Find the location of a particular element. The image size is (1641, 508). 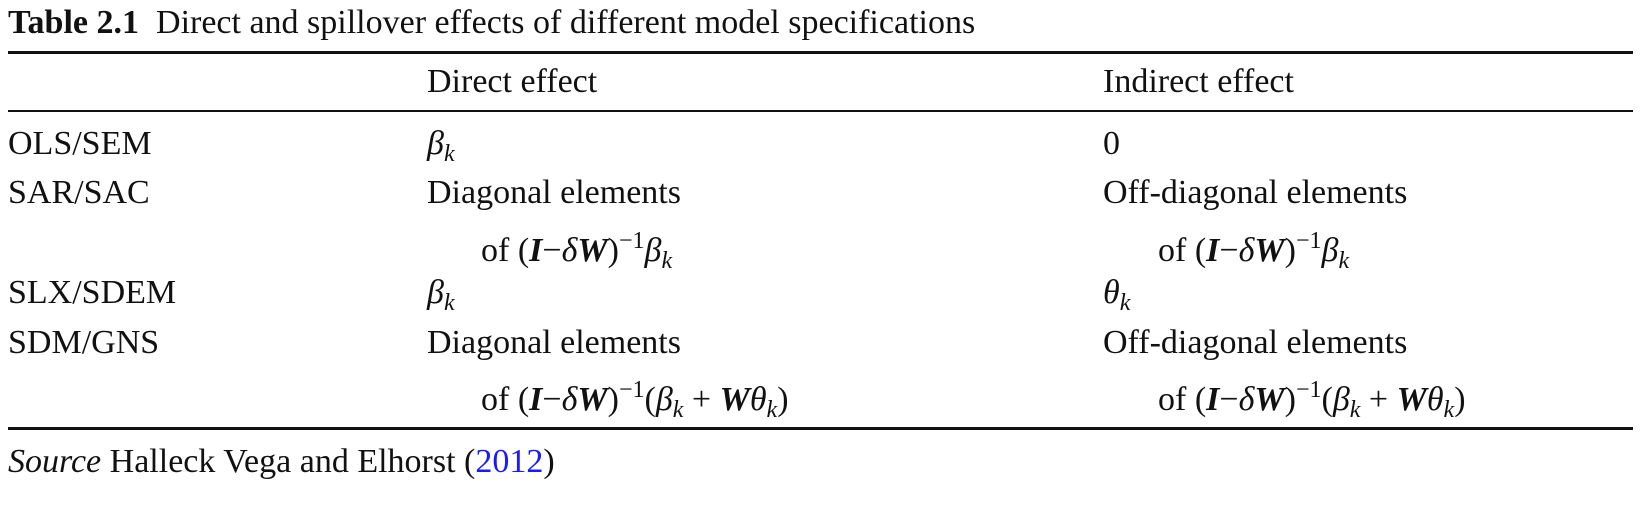

formula: θk is located at coordinates (1116, 298).